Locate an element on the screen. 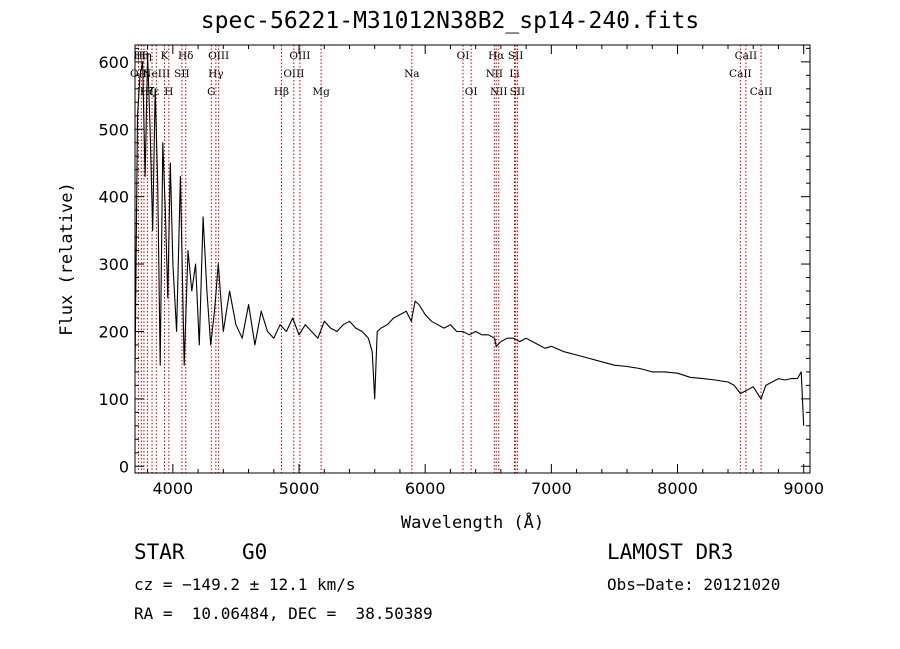 The image size is (900, 649). line-label-23: Li is located at coordinates (514, 74).